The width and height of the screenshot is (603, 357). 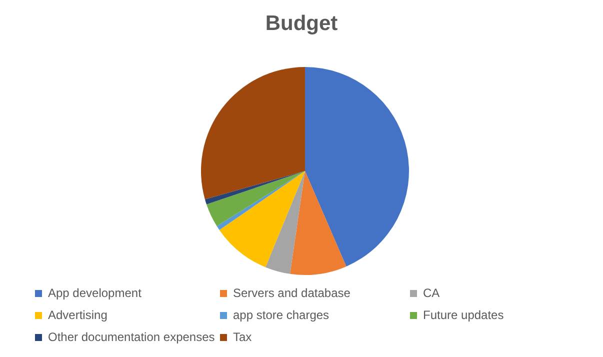 What do you see at coordinates (281, 315) in the screenshot?
I see `legend-label: app store charges` at bounding box center [281, 315].